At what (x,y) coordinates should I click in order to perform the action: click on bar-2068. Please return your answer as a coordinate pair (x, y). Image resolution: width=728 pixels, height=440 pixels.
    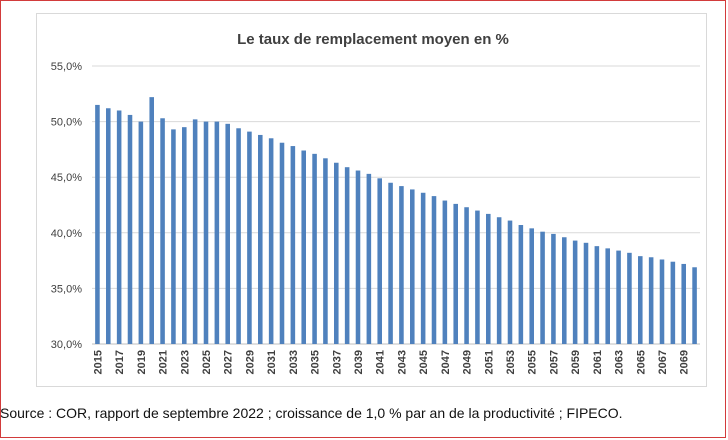
    Looking at the image, I should click on (673, 302).